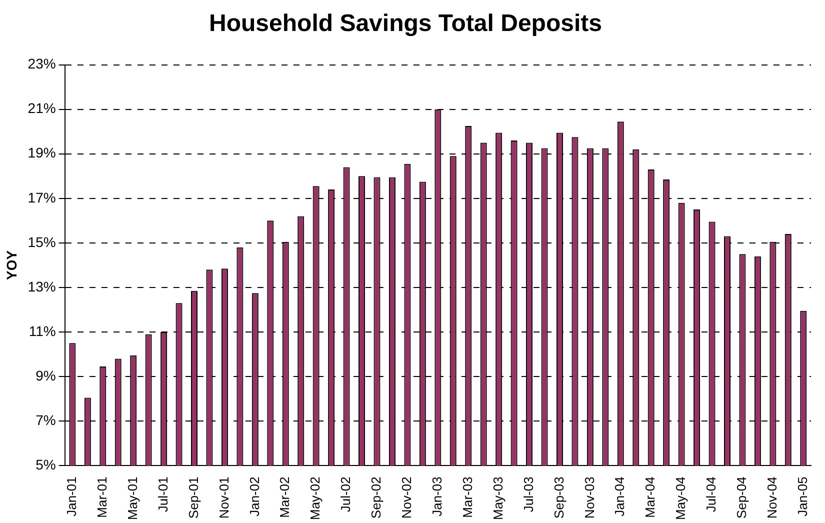 The image size is (825, 523). Describe the element at coordinates (132, 498) in the screenshot. I see `x-tick-label: May-01` at that location.